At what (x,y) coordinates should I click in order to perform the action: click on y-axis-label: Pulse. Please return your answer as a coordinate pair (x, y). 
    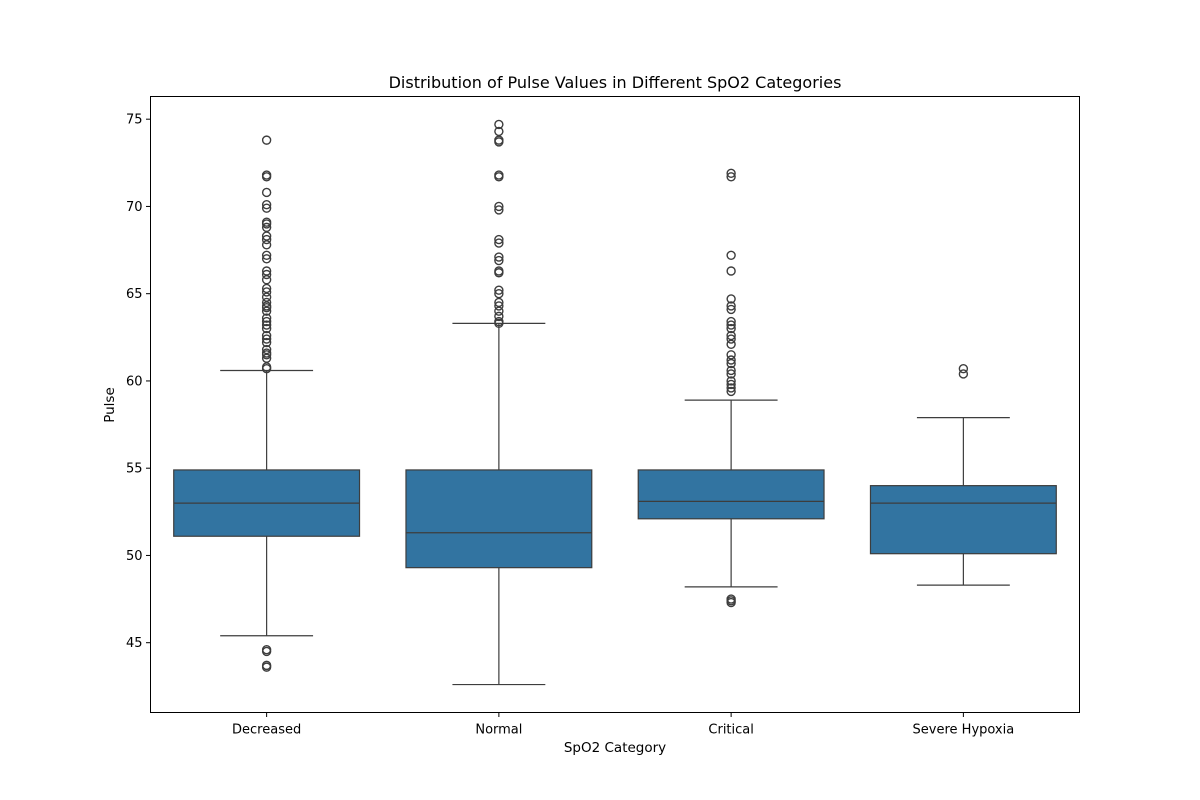
    Looking at the image, I should click on (110, 405).